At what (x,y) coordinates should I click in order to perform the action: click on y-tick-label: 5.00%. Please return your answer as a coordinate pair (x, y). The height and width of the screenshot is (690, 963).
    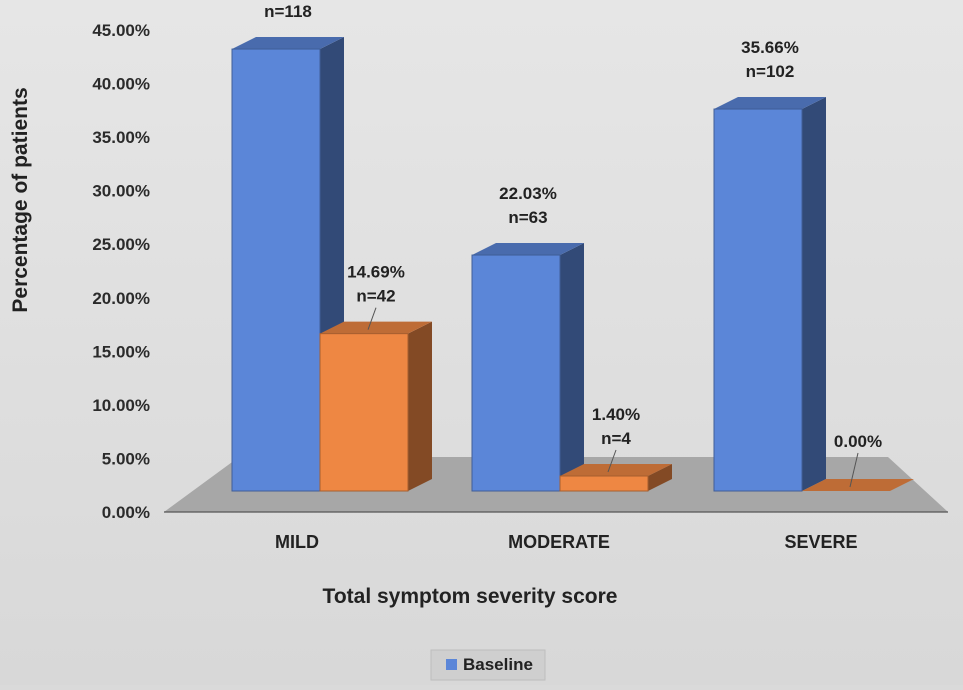
    Looking at the image, I should click on (126, 458).